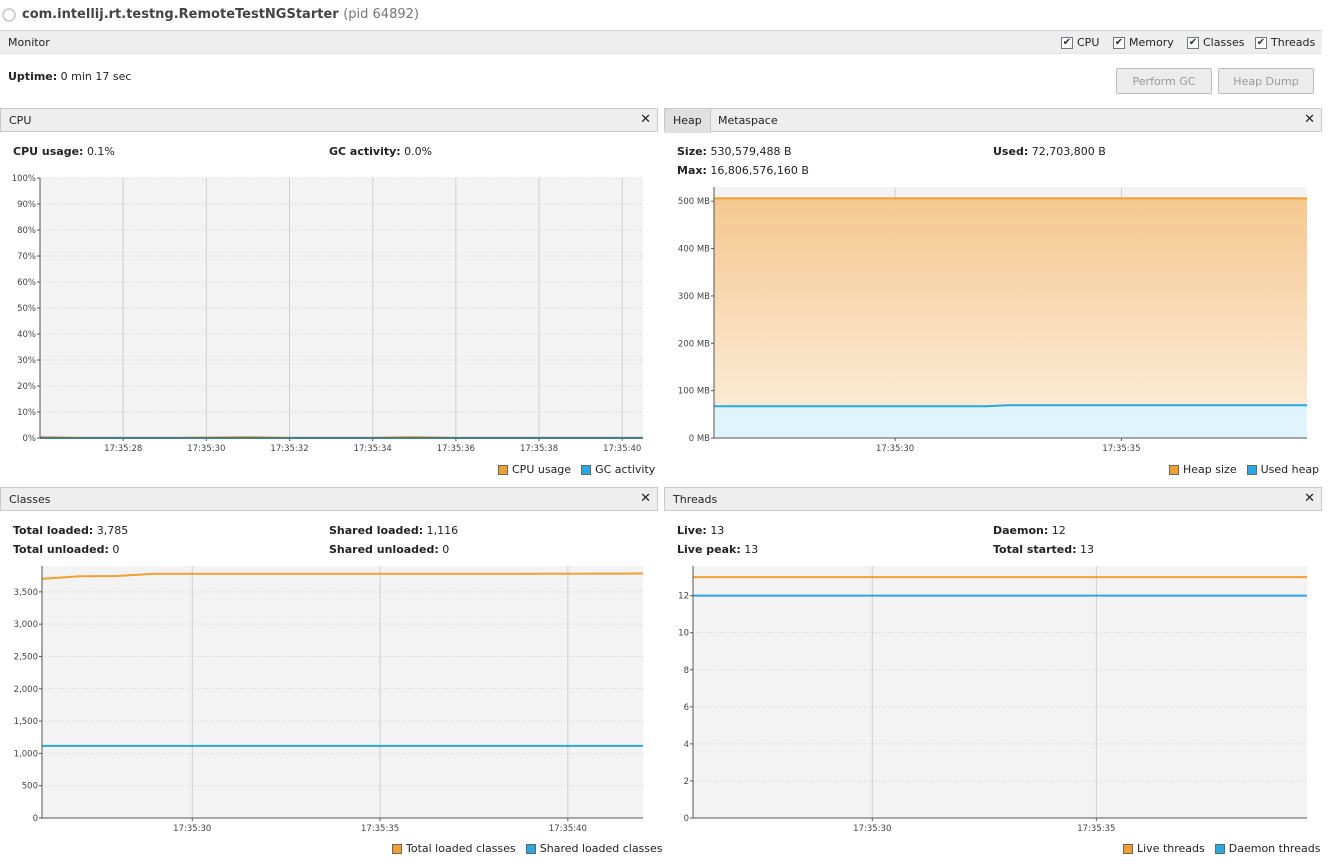  I want to click on shared-loaded-swatch, so click(530, 848).